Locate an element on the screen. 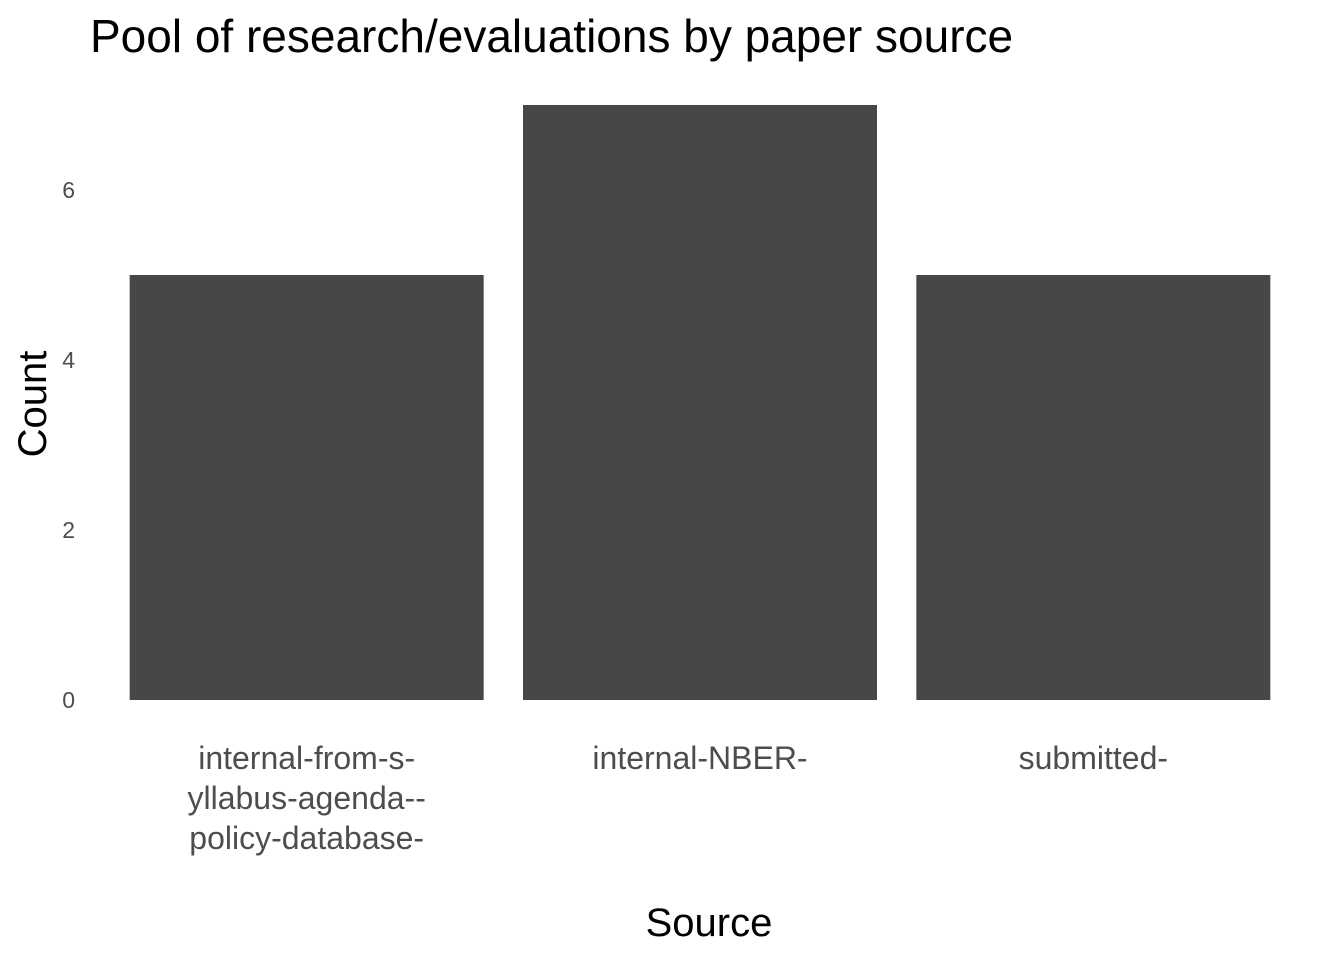 This screenshot has width=1344, height=960. x-tick-label-line: yllabus-agenda-- is located at coordinates (306, 798).